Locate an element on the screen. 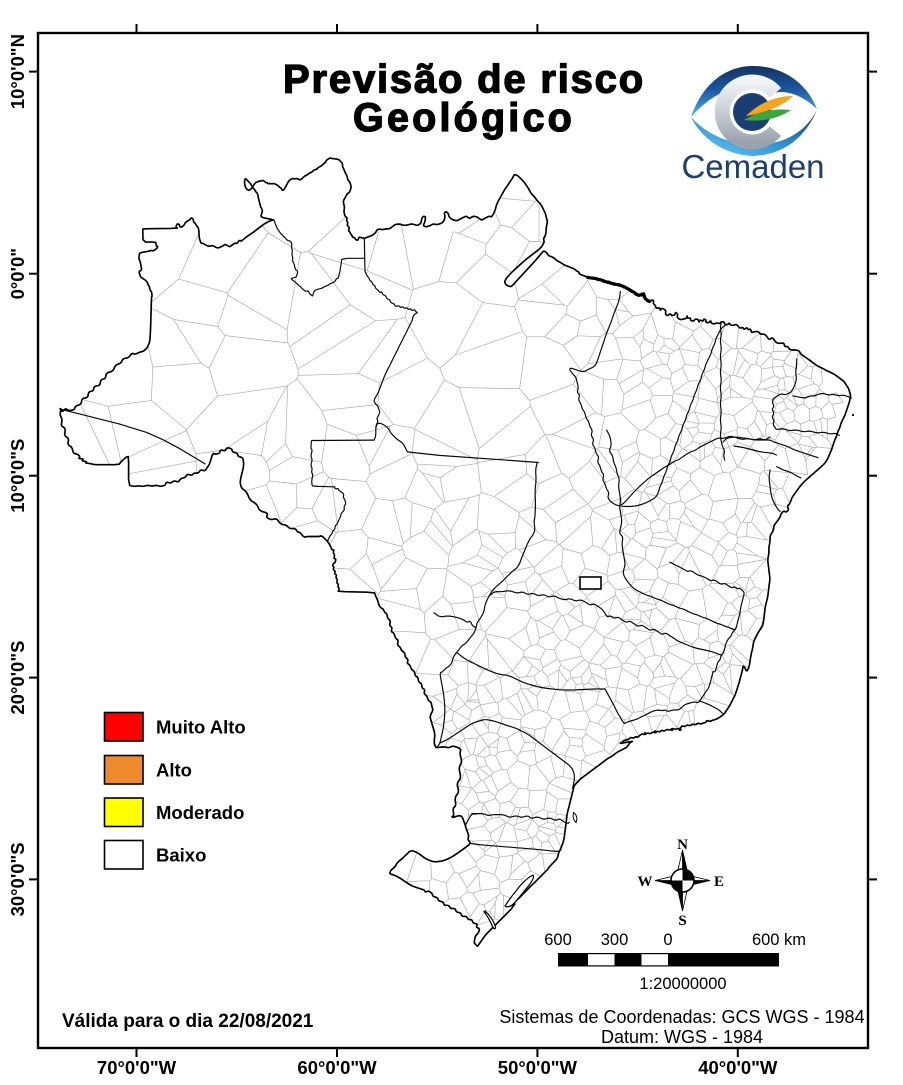 The width and height of the screenshot is (903, 1085). svg-text: Muito Alto is located at coordinates (201, 727).